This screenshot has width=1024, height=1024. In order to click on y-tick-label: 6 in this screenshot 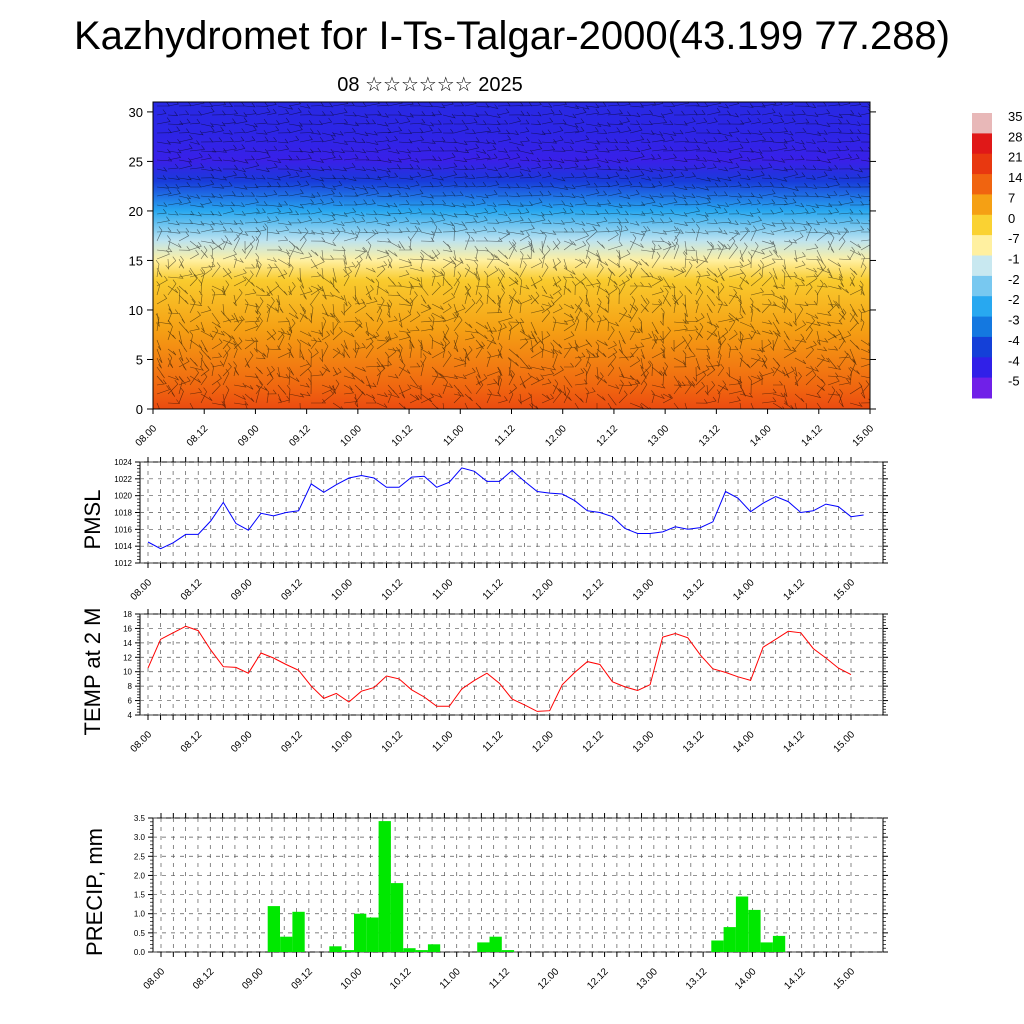, I will do `click(130, 701)`.